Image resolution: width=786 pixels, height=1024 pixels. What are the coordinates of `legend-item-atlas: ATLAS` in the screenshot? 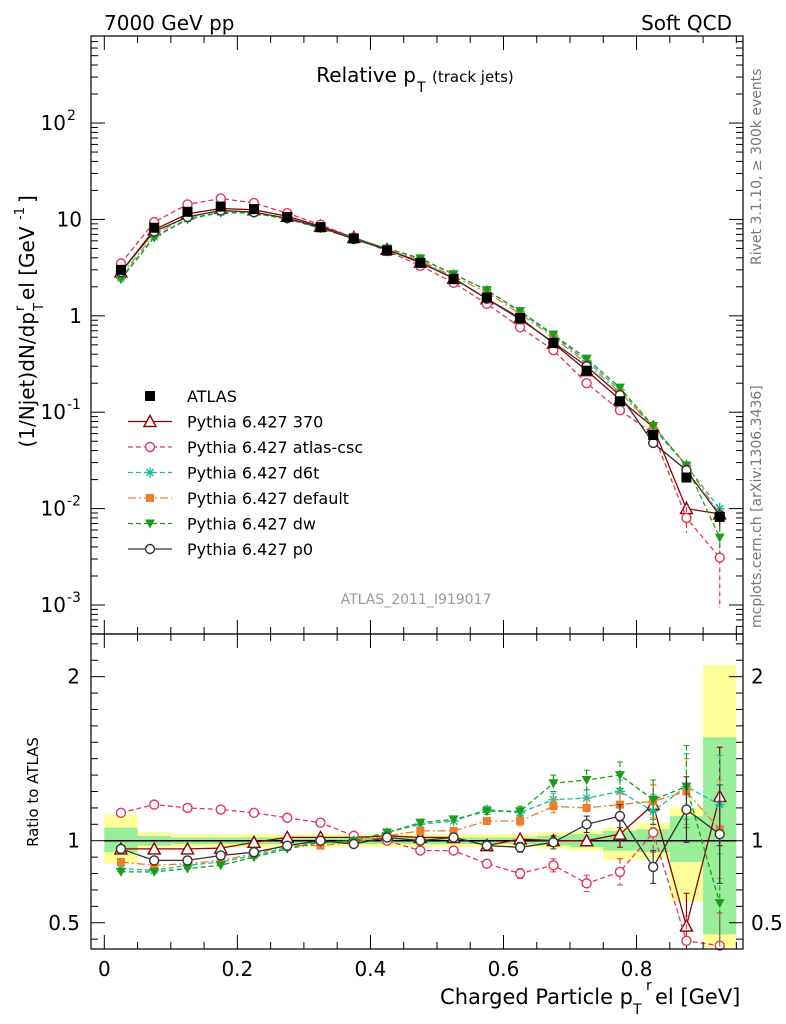 It's located at (191, 396).